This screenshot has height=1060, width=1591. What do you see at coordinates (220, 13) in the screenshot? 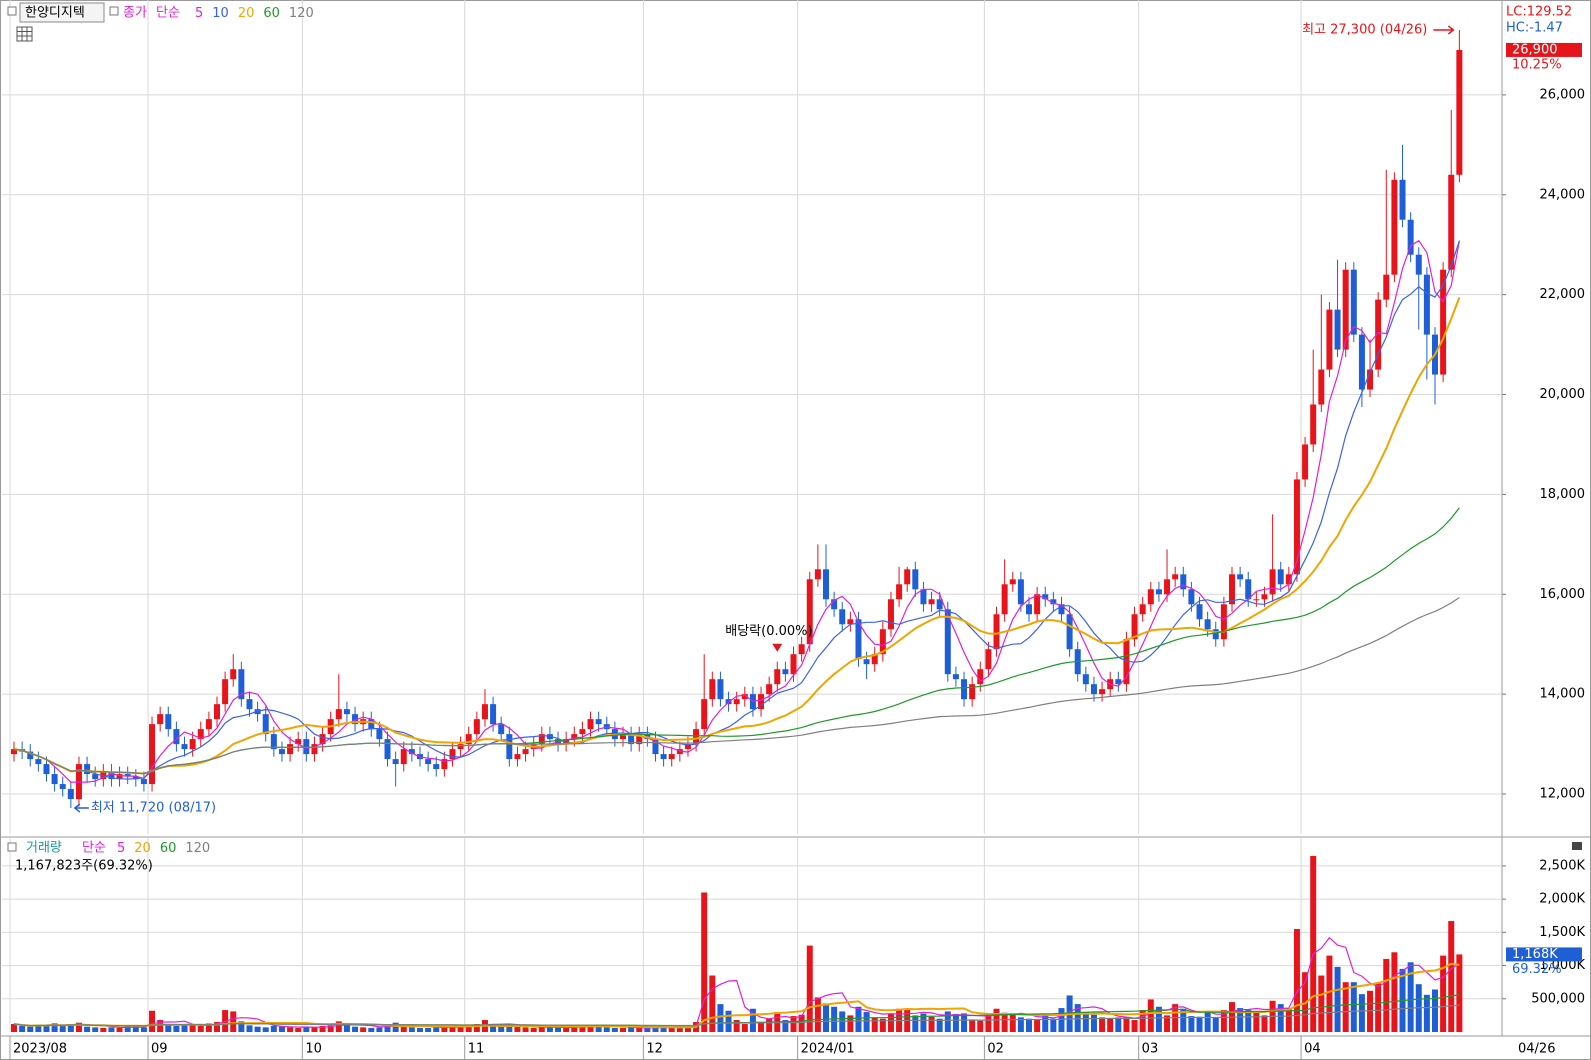
I see `legend-period: 10` at bounding box center [220, 13].